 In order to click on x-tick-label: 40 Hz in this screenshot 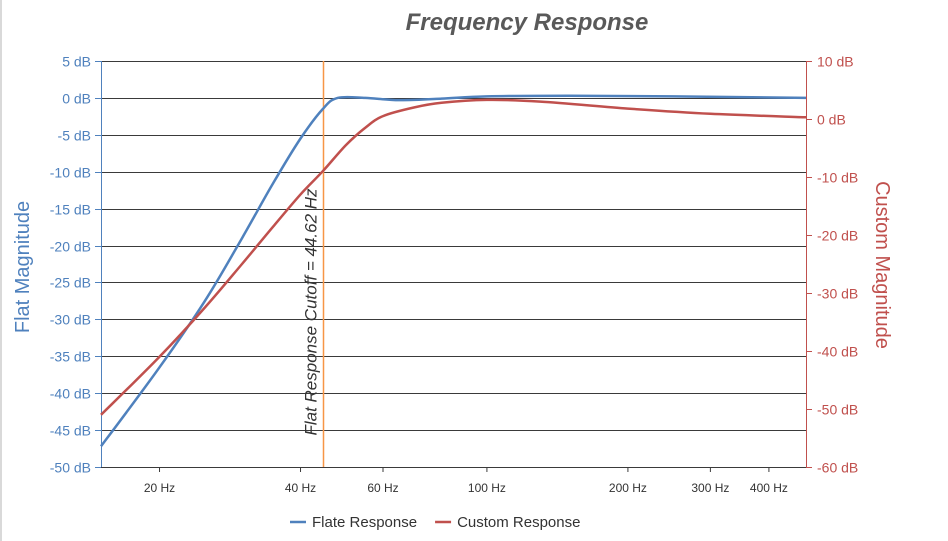, I will do `click(300, 488)`.